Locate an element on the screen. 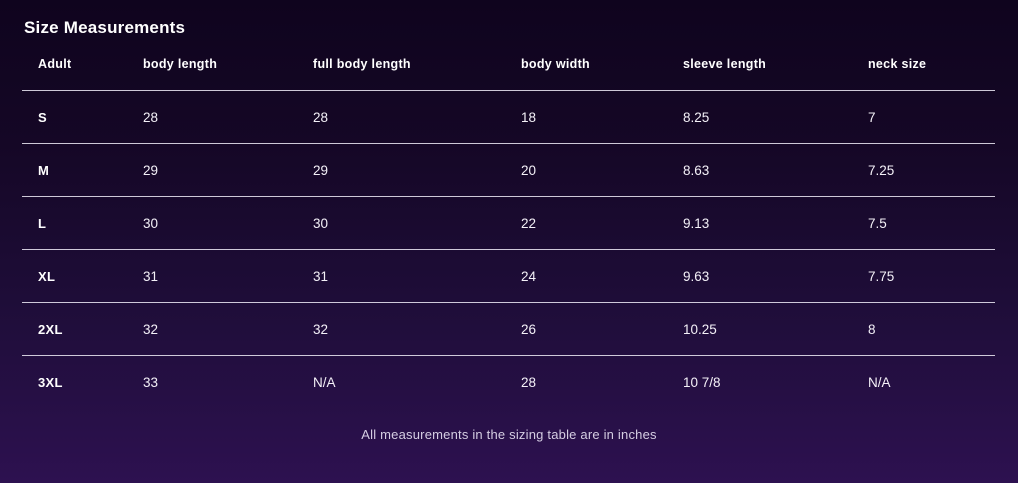 The image size is (1018, 483). measurement-value: 9.13 is located at coordinates (759, 223).